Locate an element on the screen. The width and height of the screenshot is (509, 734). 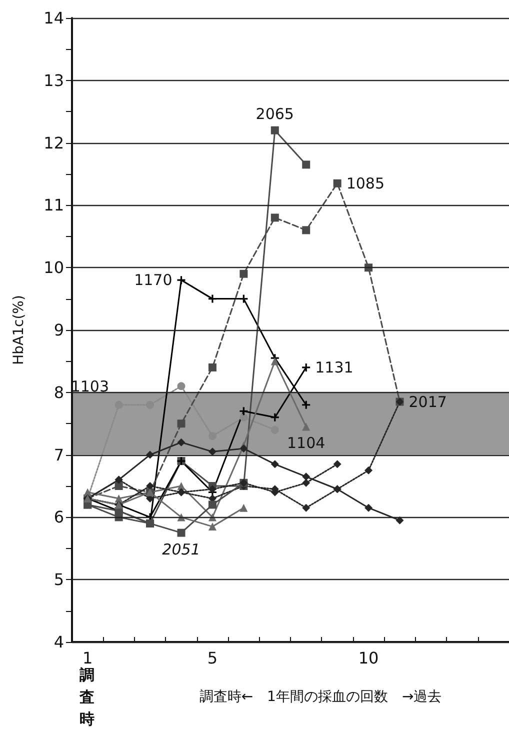
series-label: 1131 is located at coordinates (334, 367).